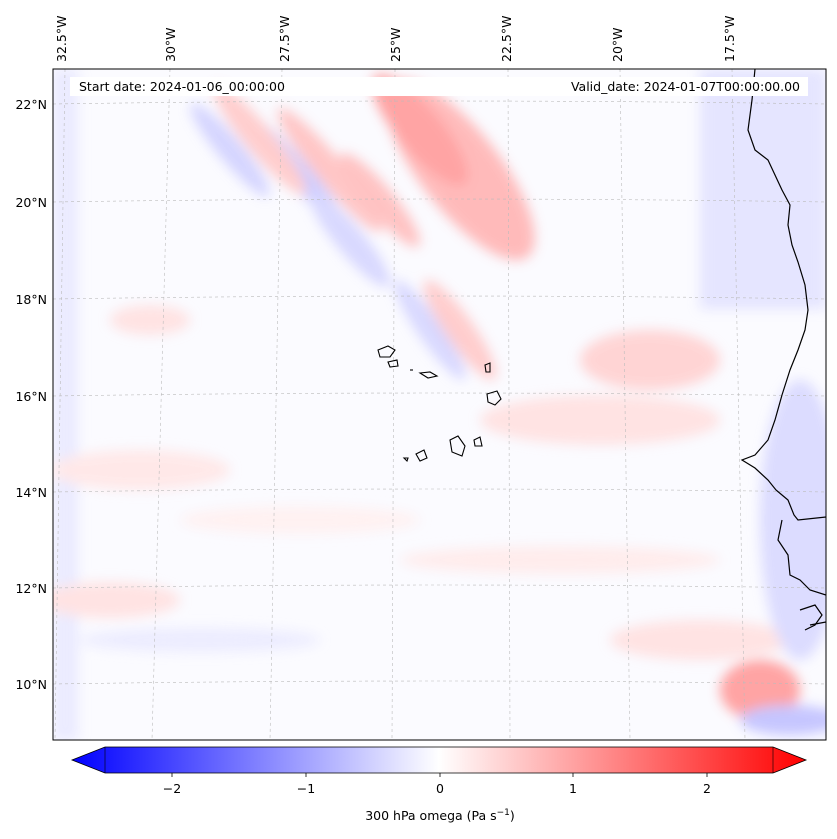  What do you see at coordinates (617, 44) in the screenshot?
I see `lon-label-20w: 20°W` at bounding box center [617, 44].